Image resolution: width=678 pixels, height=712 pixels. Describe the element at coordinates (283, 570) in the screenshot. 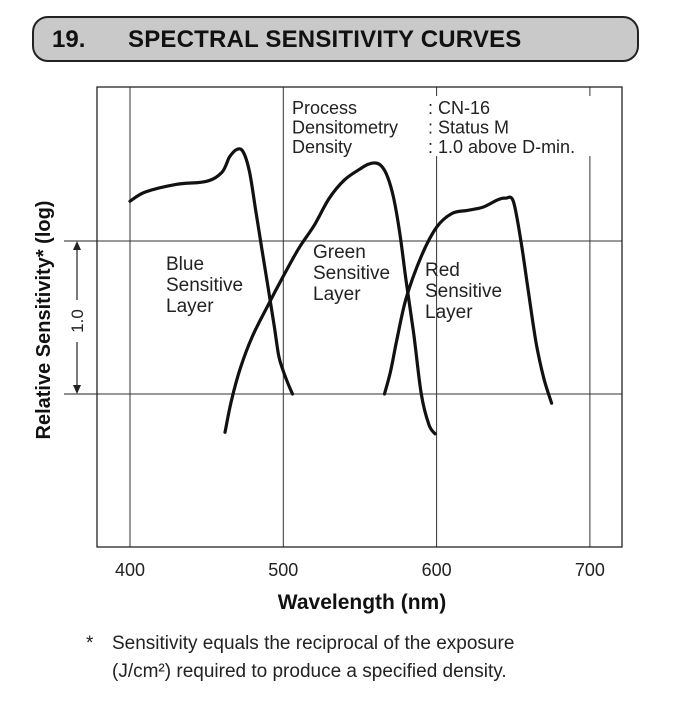

I see `x-tick-label-500: 500` at that location.